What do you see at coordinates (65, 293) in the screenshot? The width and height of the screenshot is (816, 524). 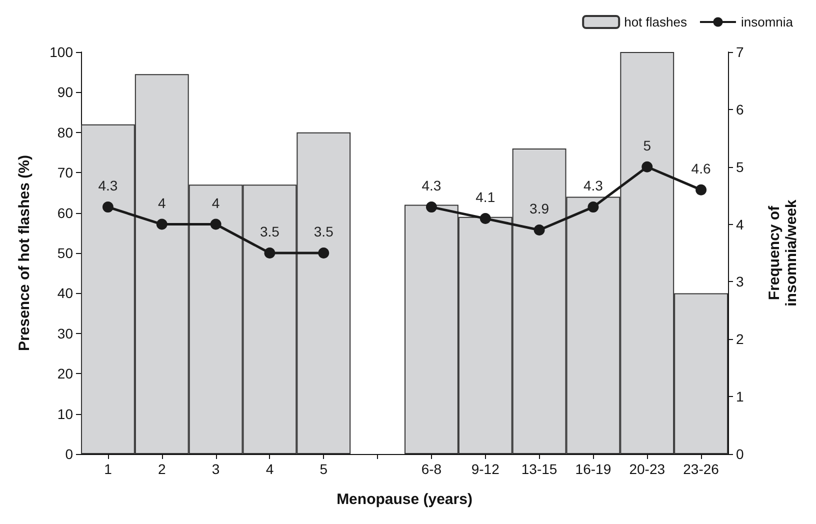 I see `y-tick-label: 40` at bounding box center [65, 293].